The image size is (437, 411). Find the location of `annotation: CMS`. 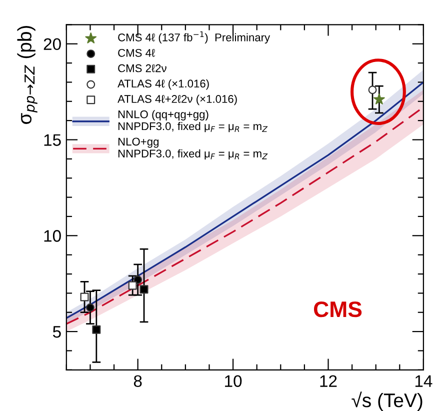

annotation: CMS is located at coordinates (338, 309).